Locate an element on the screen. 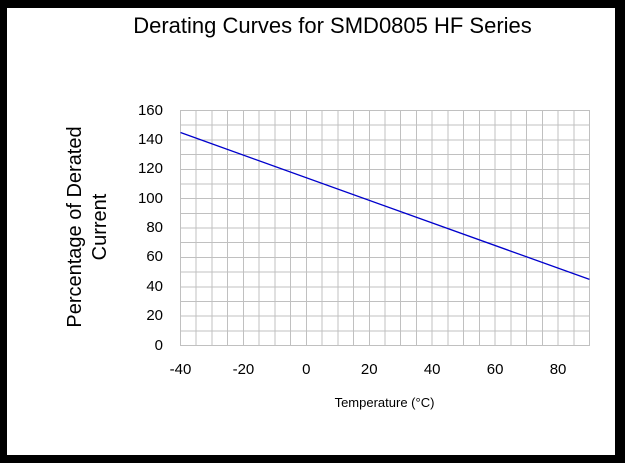 This screenshot has width=625, height=463. y-tick-label: 140 is located at coordinates (150, 139).